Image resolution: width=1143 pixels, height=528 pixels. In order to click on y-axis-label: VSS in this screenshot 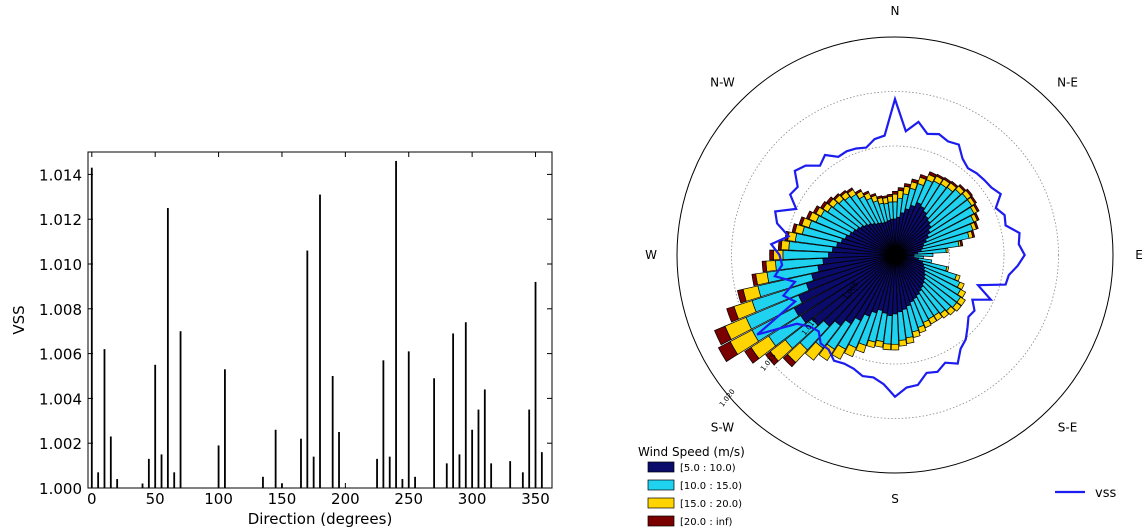, I will do `click(19, 319)`.